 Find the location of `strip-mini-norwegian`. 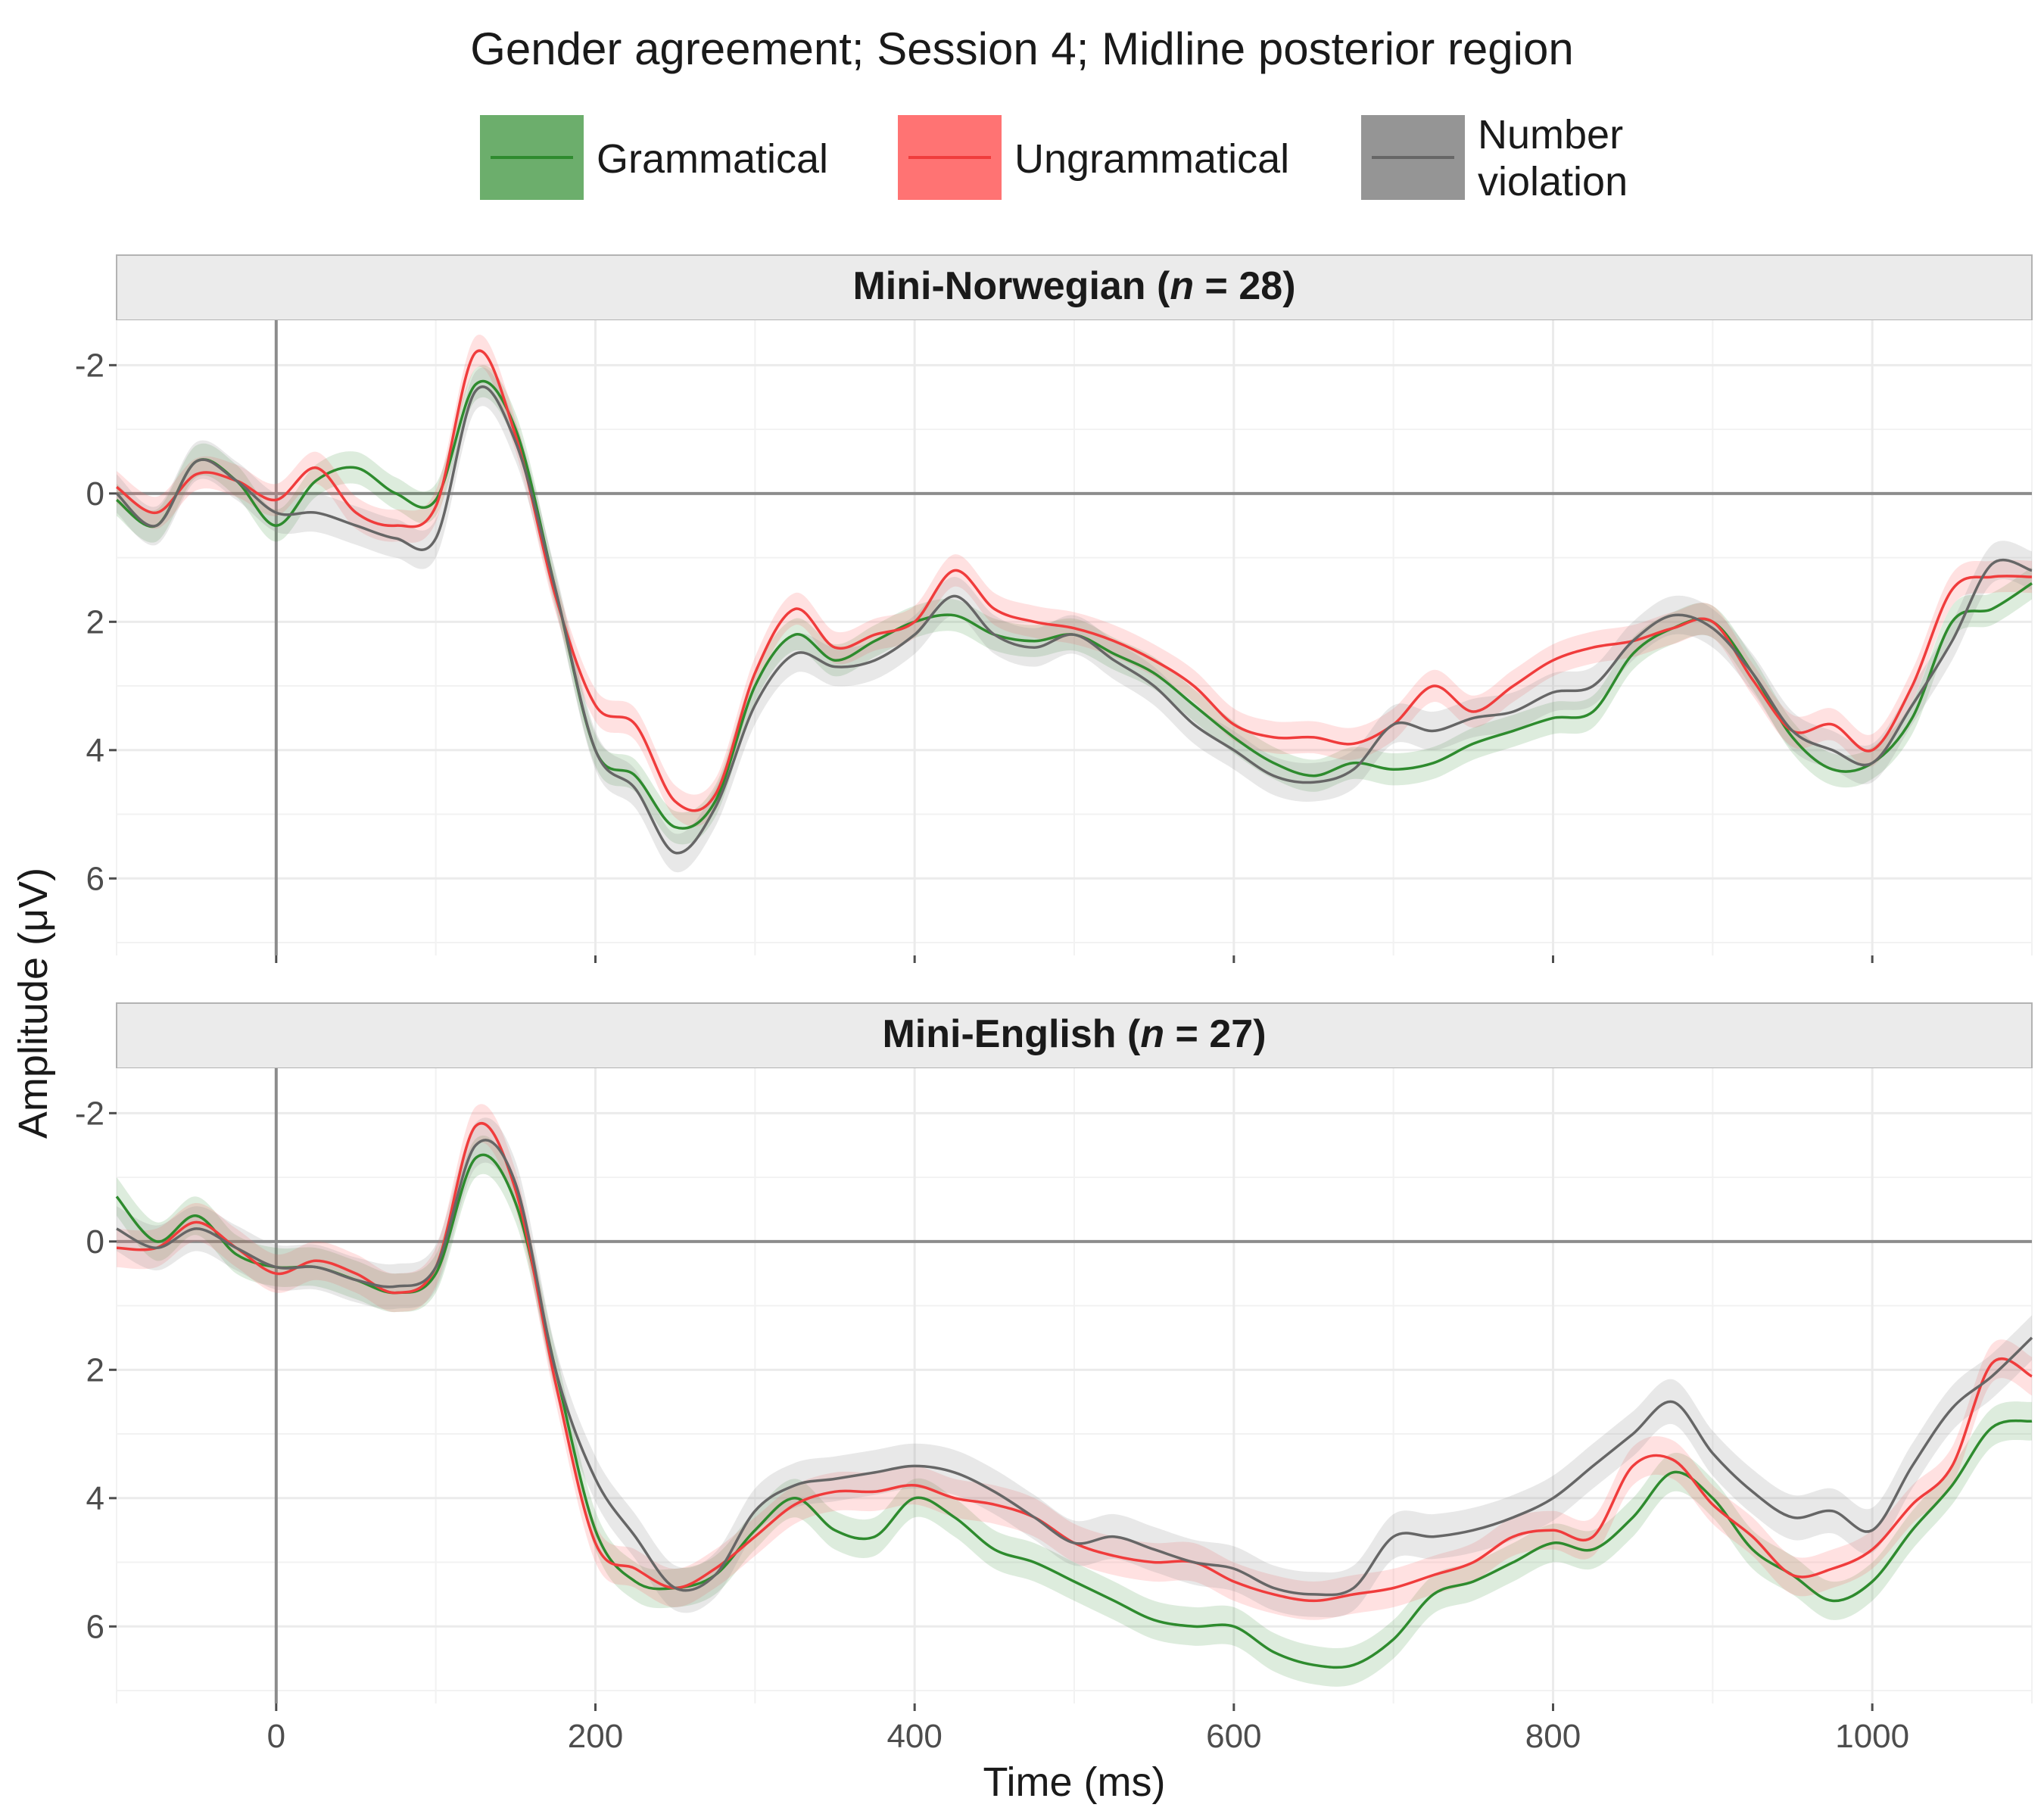

strip-mini-norwegian is located at coordinates (1074, 287).